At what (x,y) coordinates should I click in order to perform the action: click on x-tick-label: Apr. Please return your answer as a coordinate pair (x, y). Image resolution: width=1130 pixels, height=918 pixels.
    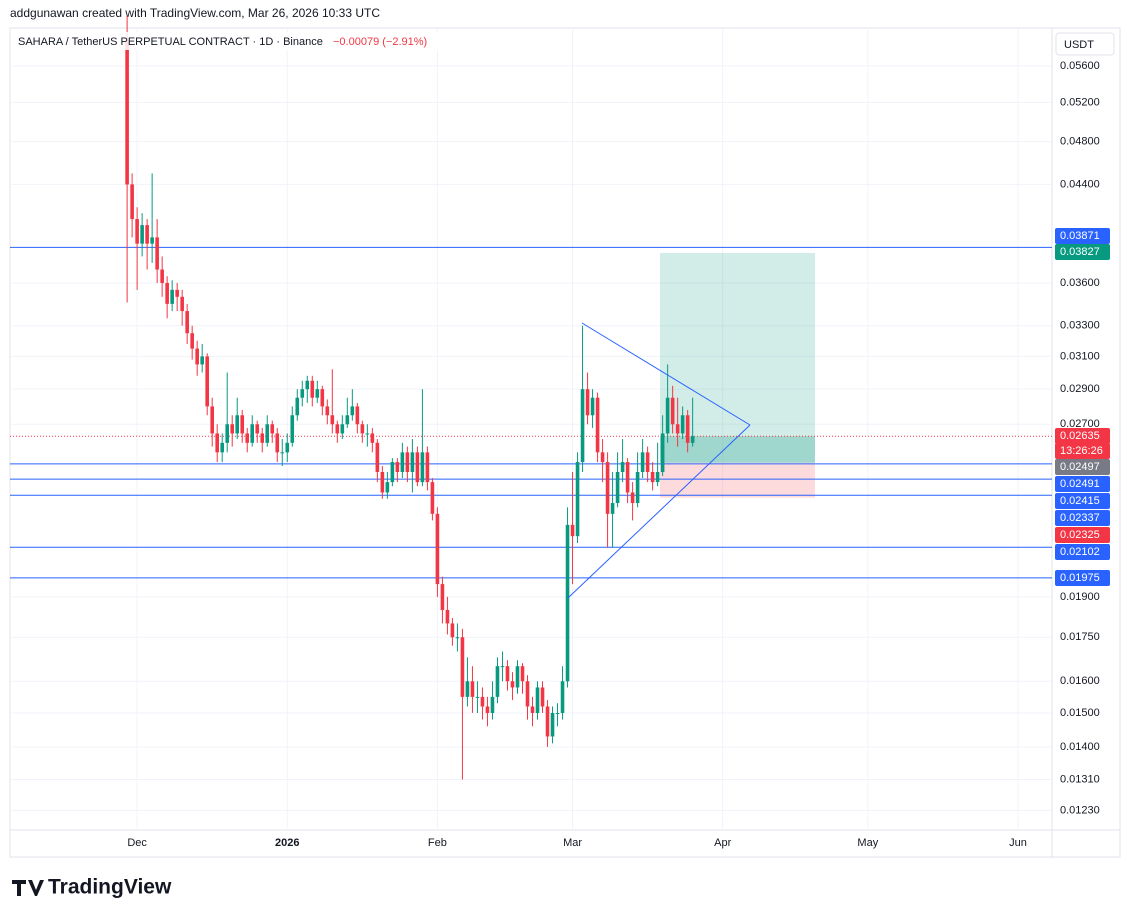
    Looking at the image, I should click on (722, 843).